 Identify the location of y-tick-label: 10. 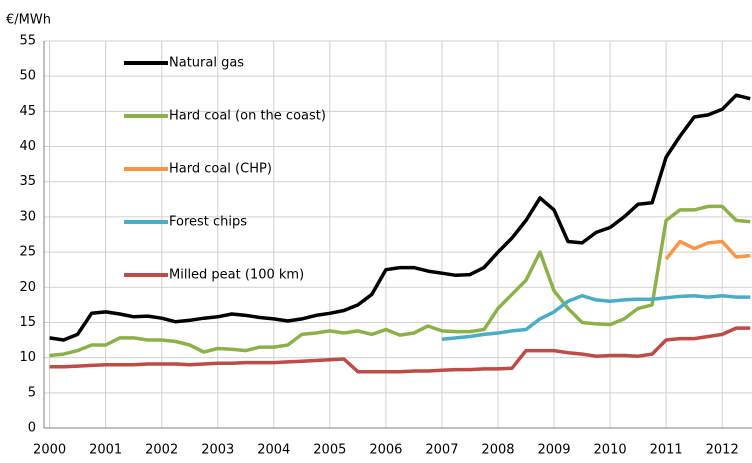
(27, 357).